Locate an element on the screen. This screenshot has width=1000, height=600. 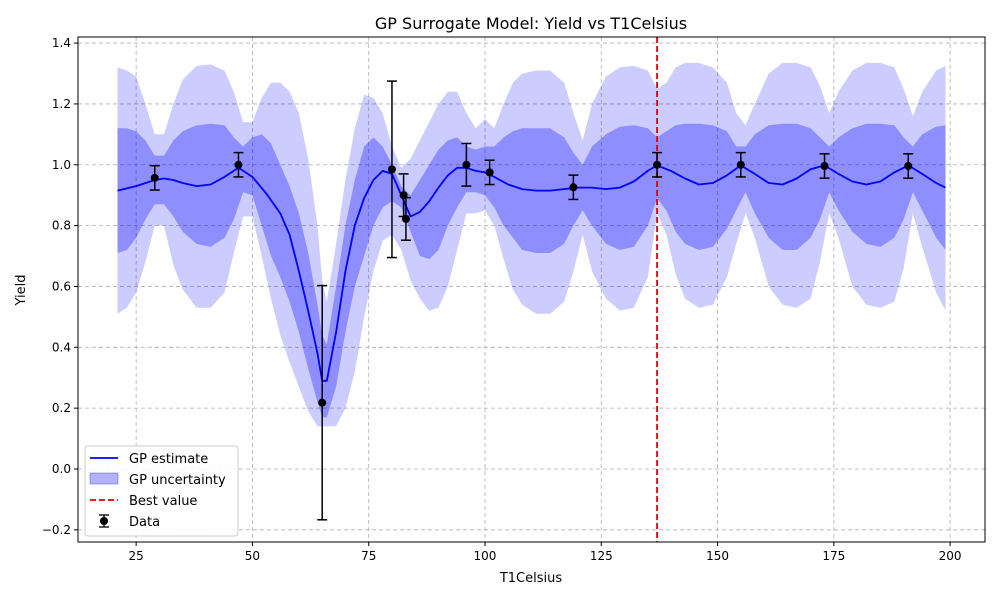
legend-gp-uncertainty-label: GP uncertainty is located at coordinates (177, 480).